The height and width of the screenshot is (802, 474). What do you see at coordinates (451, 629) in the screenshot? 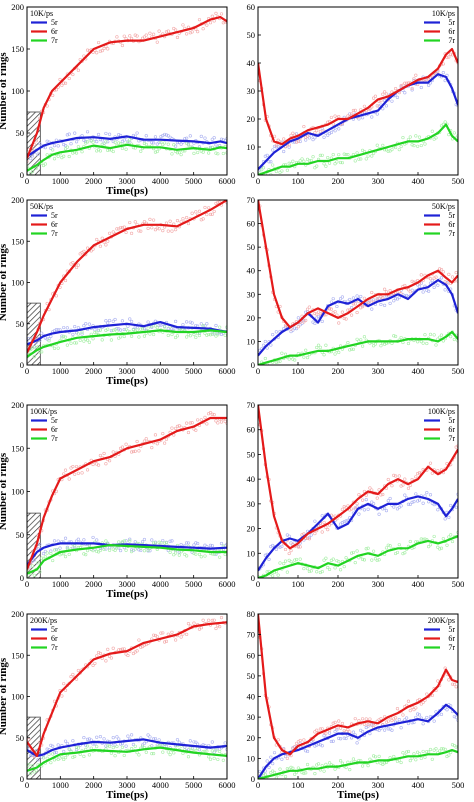
I see `legend-label-5r: 5r` at bounding box center [451, 629].